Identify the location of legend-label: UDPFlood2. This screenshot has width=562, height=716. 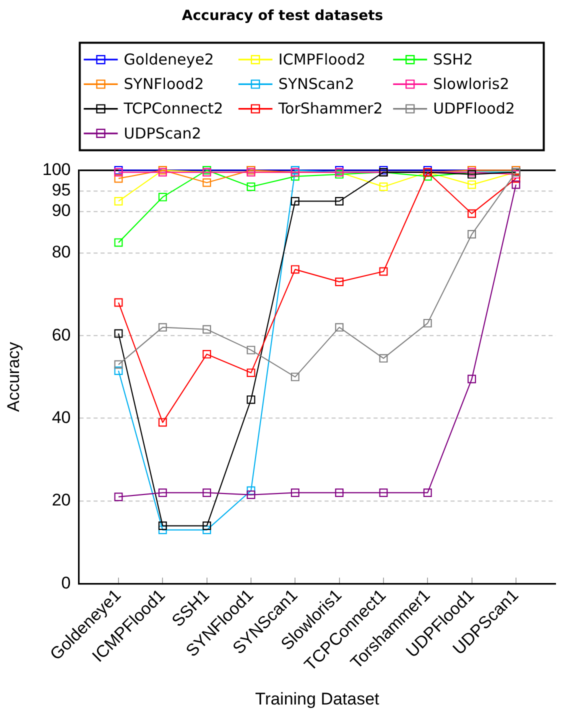
(474, 109).